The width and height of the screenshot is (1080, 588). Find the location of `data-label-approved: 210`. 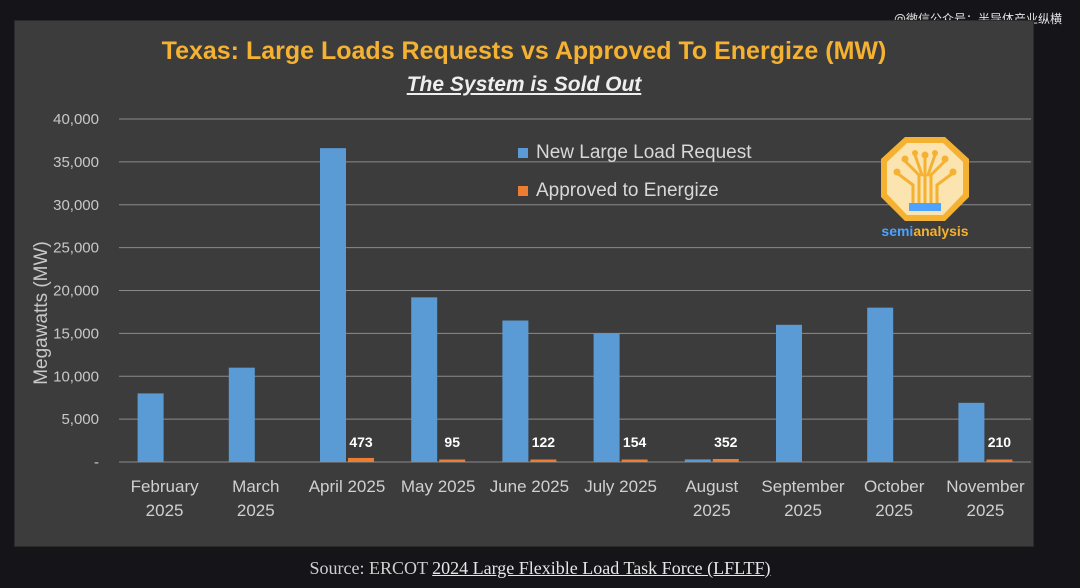

data-label-approved: 210 is located at coordinates (1000, 442).